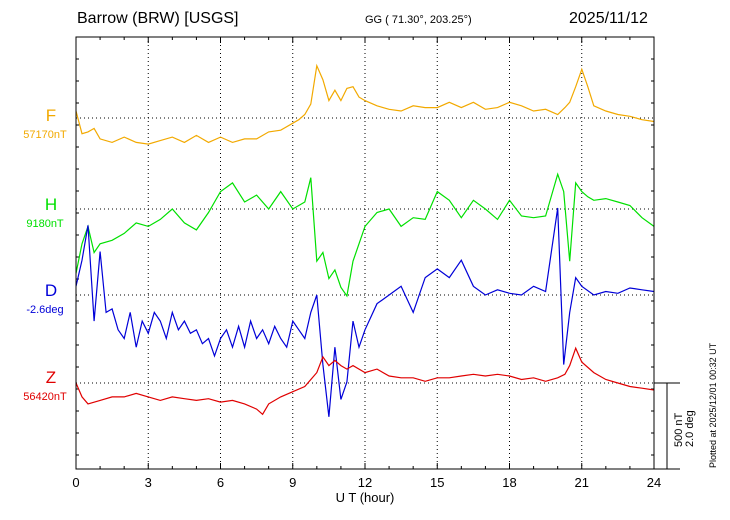 This screenshot has height=520, width=730. I want to click on plotted-timestamp: Plotted at 2025/12/01 00:32 UT, so click(713, 405).